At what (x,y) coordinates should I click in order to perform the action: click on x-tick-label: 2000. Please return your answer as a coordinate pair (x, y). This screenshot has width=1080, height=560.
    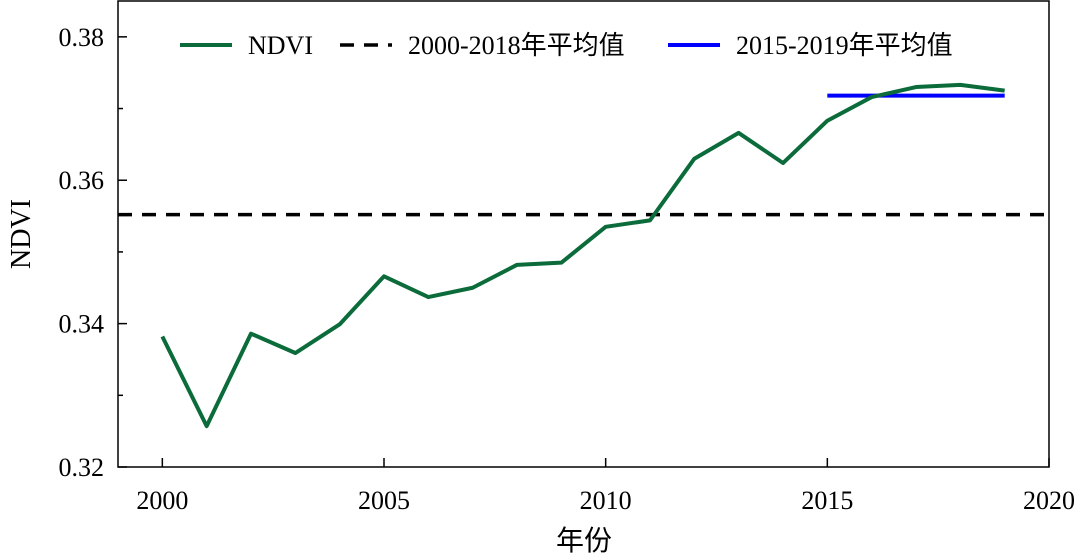
    Looking at the image, I should click on (162, 500).